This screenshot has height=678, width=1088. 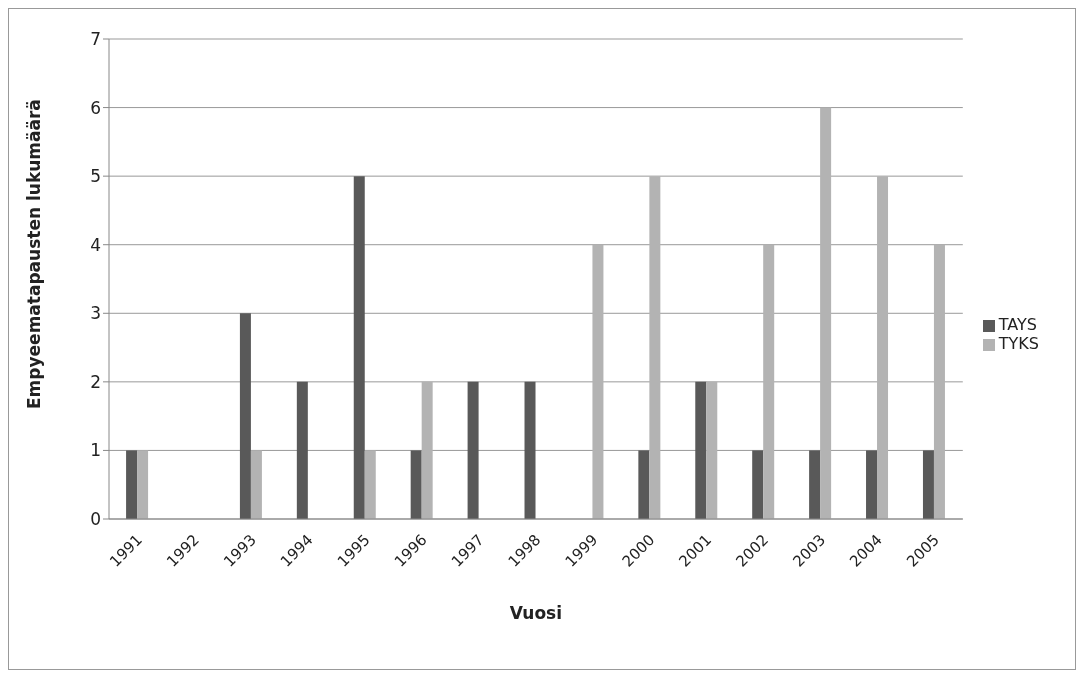 I want to click on y-tick-label: 5, so click(x=95, y=176).